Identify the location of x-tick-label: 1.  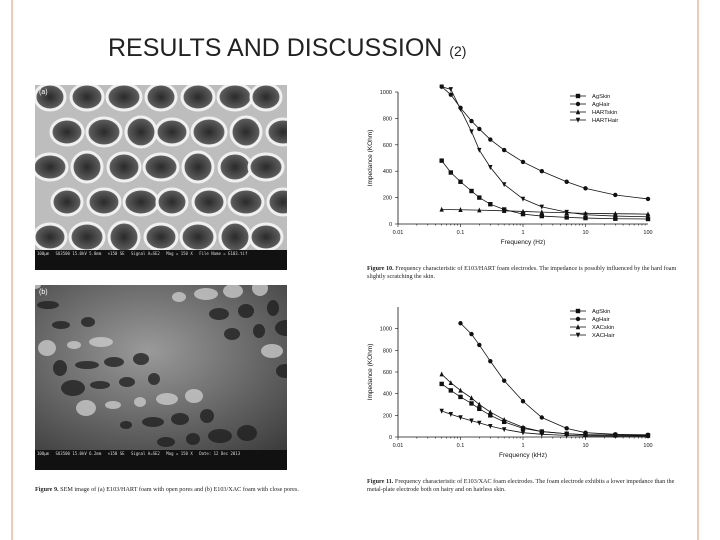
(522, 233).